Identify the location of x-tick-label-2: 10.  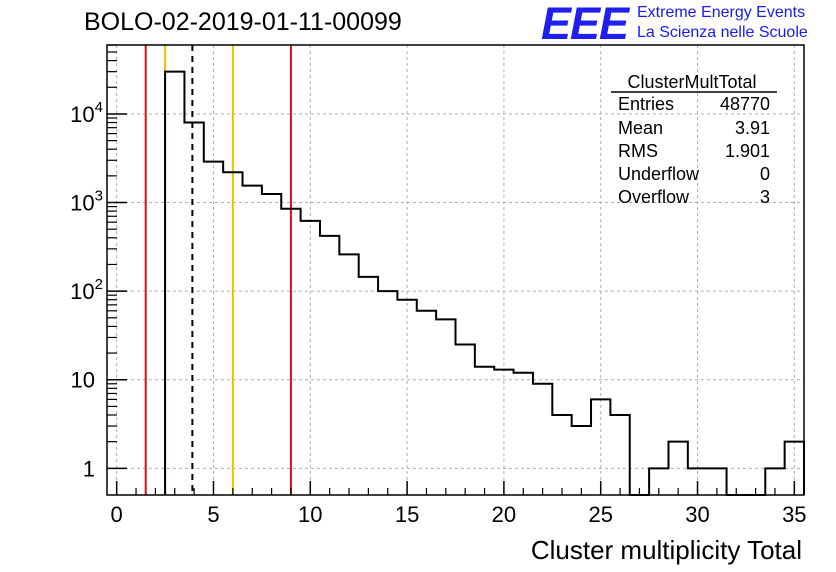
(310, 514).